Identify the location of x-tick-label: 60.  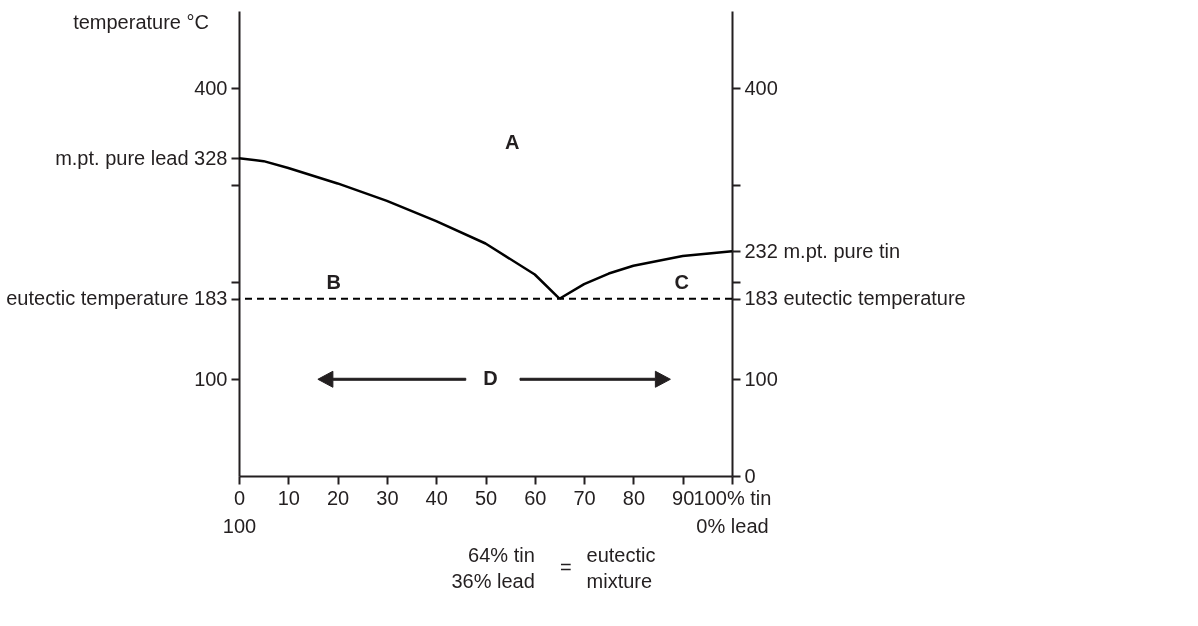
(535, 497).